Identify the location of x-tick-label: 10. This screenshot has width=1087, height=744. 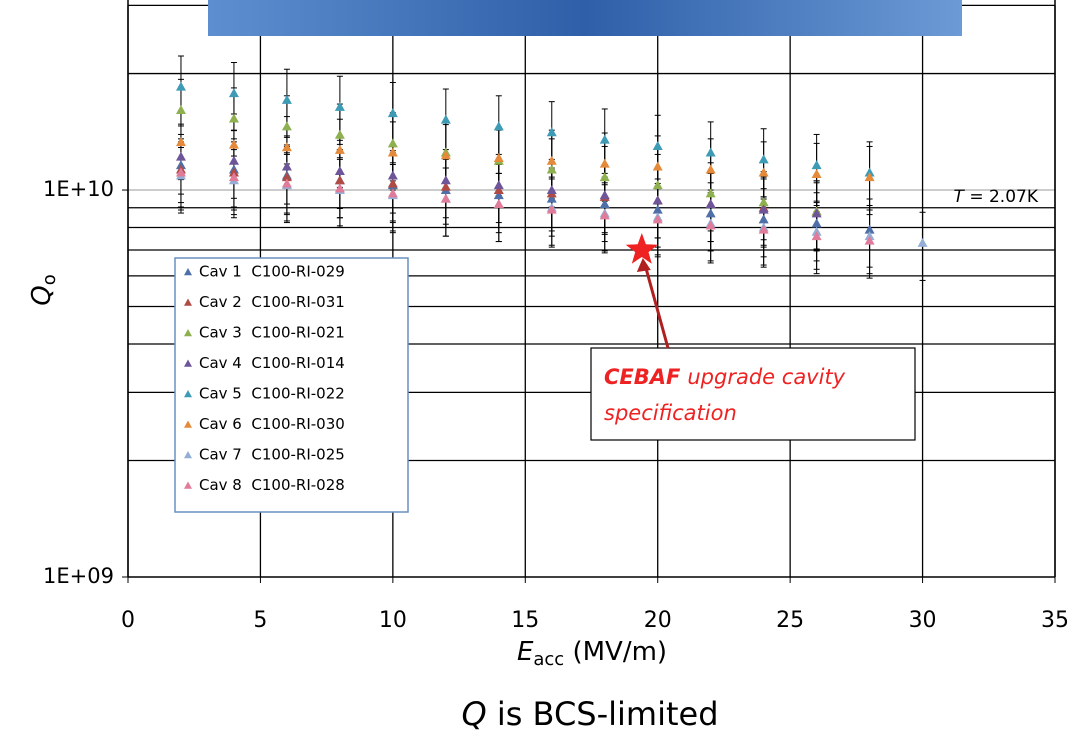
(393, 620).